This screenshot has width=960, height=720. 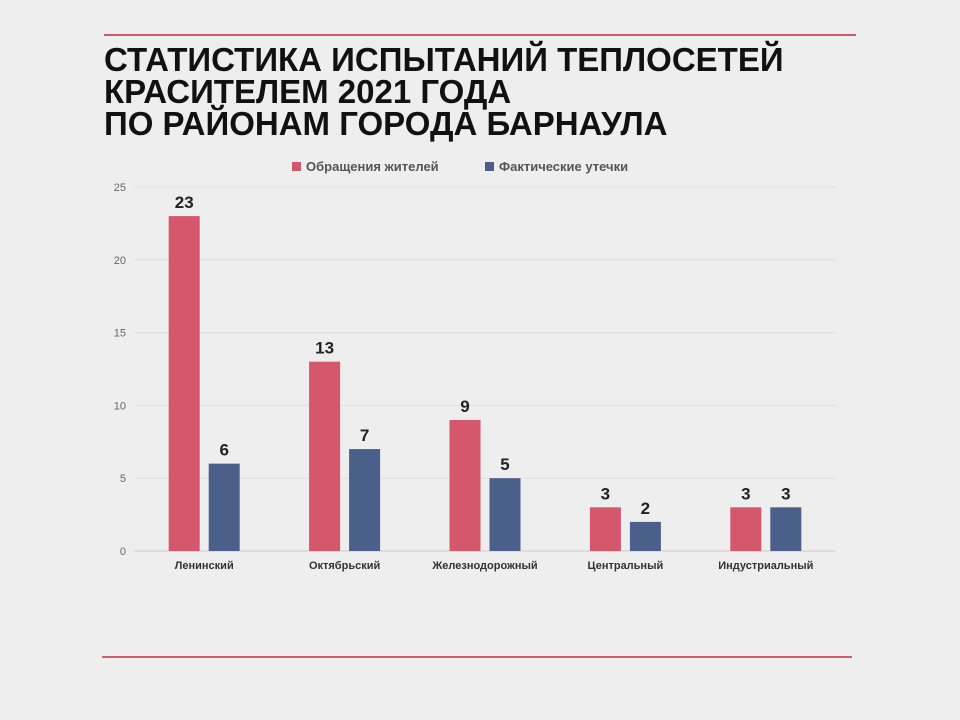 What do you see at coordinates (120, 334) in the screenshot?
I see `y-tick-label: 15` at bounding box center [120, 334].